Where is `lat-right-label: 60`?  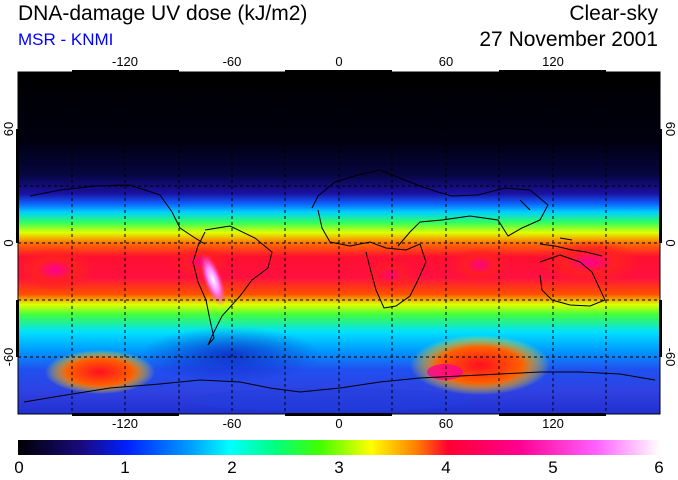 lat-right-label: 60 is located at coordinates (670, 129).